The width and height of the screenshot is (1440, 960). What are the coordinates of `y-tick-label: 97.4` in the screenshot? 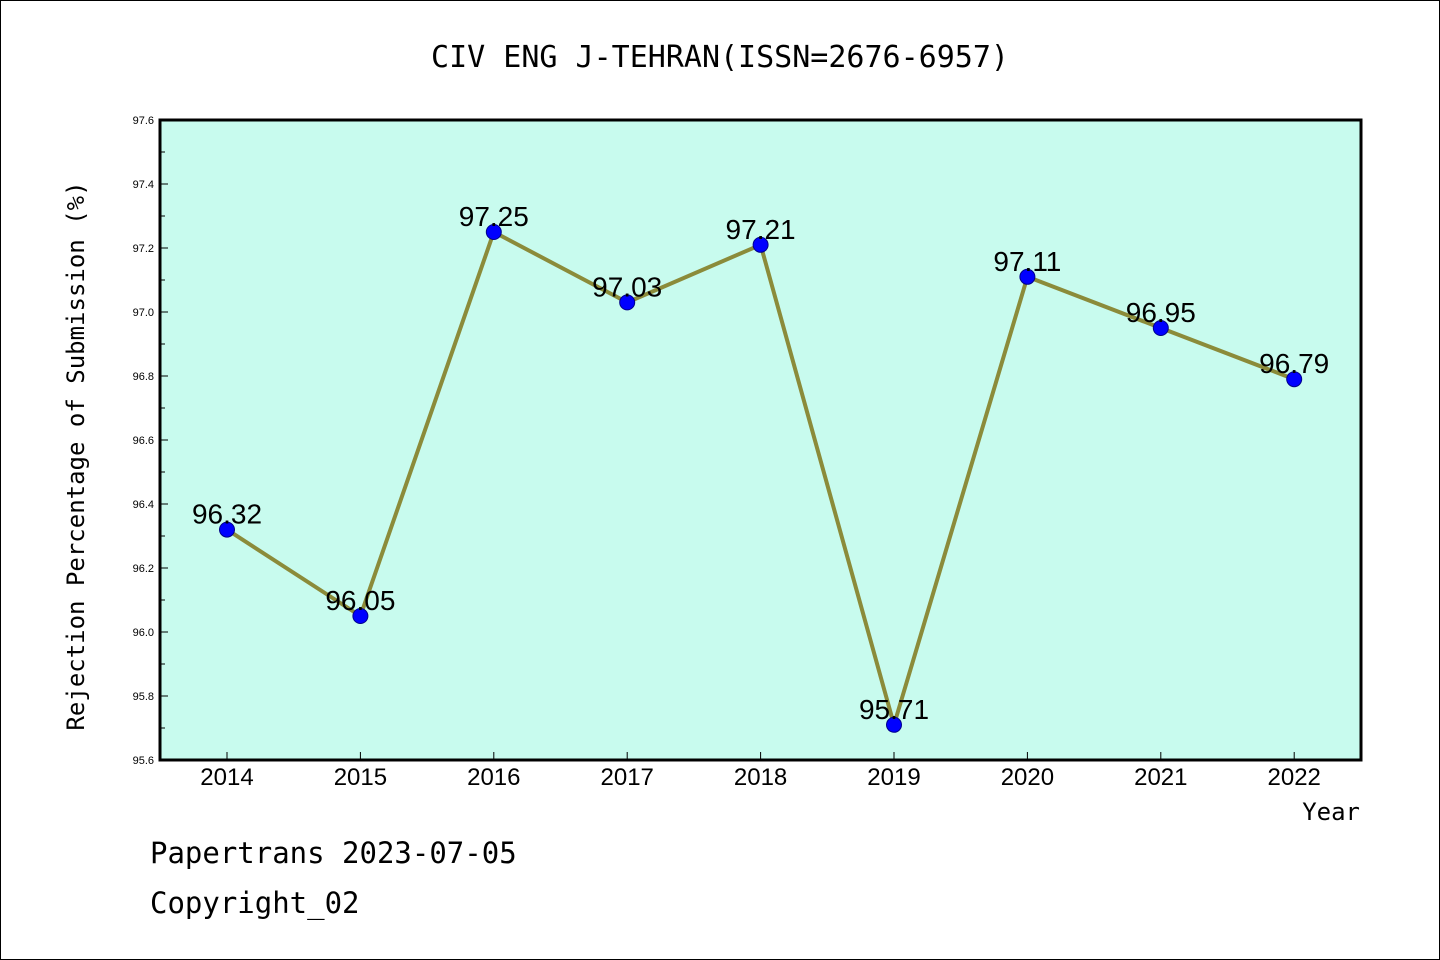 It's located at (143, 185).